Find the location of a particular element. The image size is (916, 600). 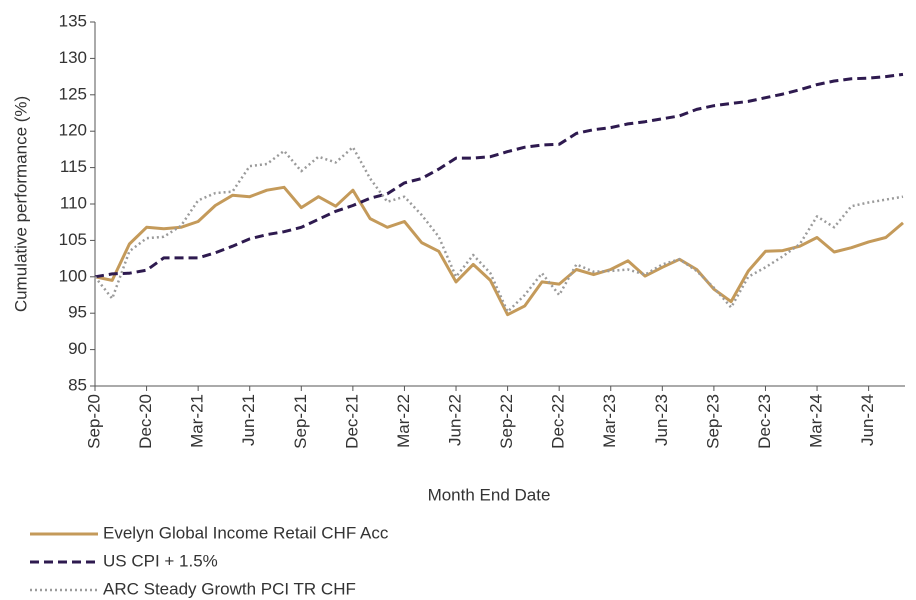

y-tick-label: 100 is located at coordinates (73, 275).